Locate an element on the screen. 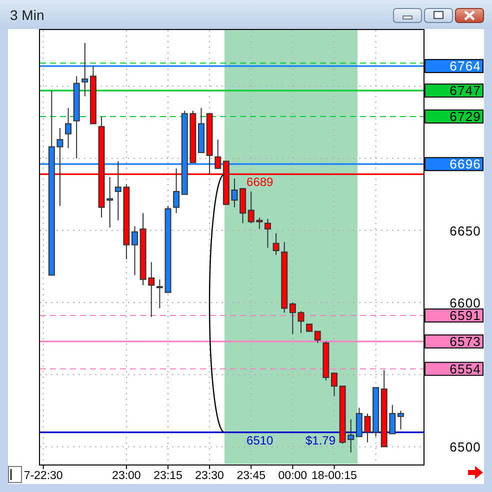 The image size is (492, 492). ref-line-label: 6696 is located at coordinates (465, 164).